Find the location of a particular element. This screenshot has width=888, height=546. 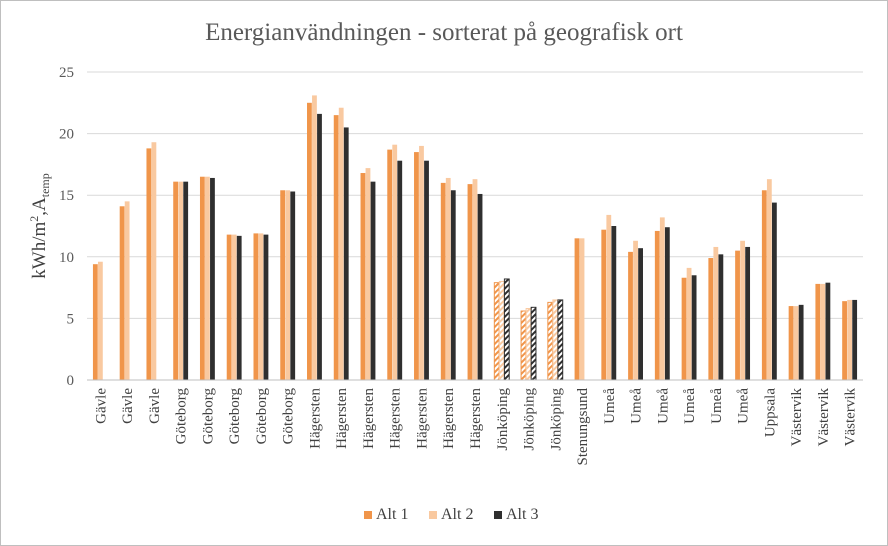

y-axis-label-mid: ,A is located at coordinates (39, 206).